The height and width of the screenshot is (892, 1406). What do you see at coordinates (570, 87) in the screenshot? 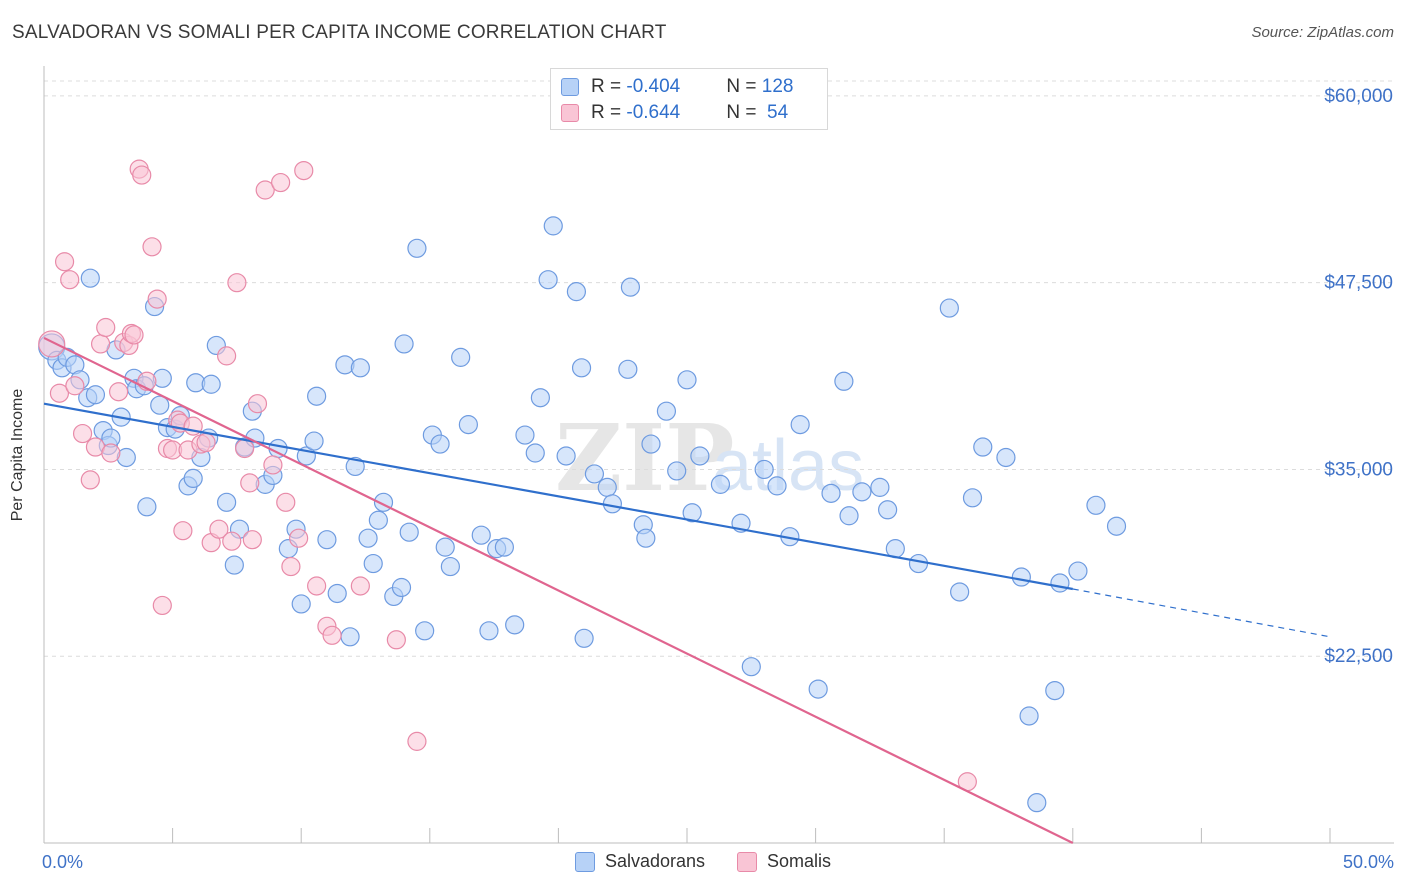
I see `stats-swatch-salvadorans` at bounding box center [570, 87].